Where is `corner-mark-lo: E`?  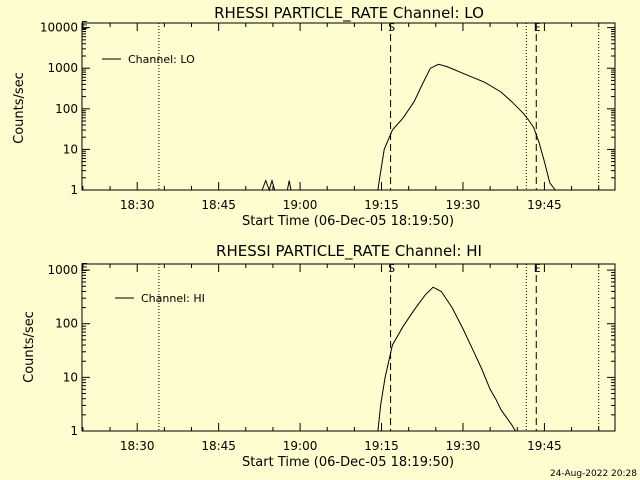 corner-mark-lo: E is located at coordinates (84, 25).